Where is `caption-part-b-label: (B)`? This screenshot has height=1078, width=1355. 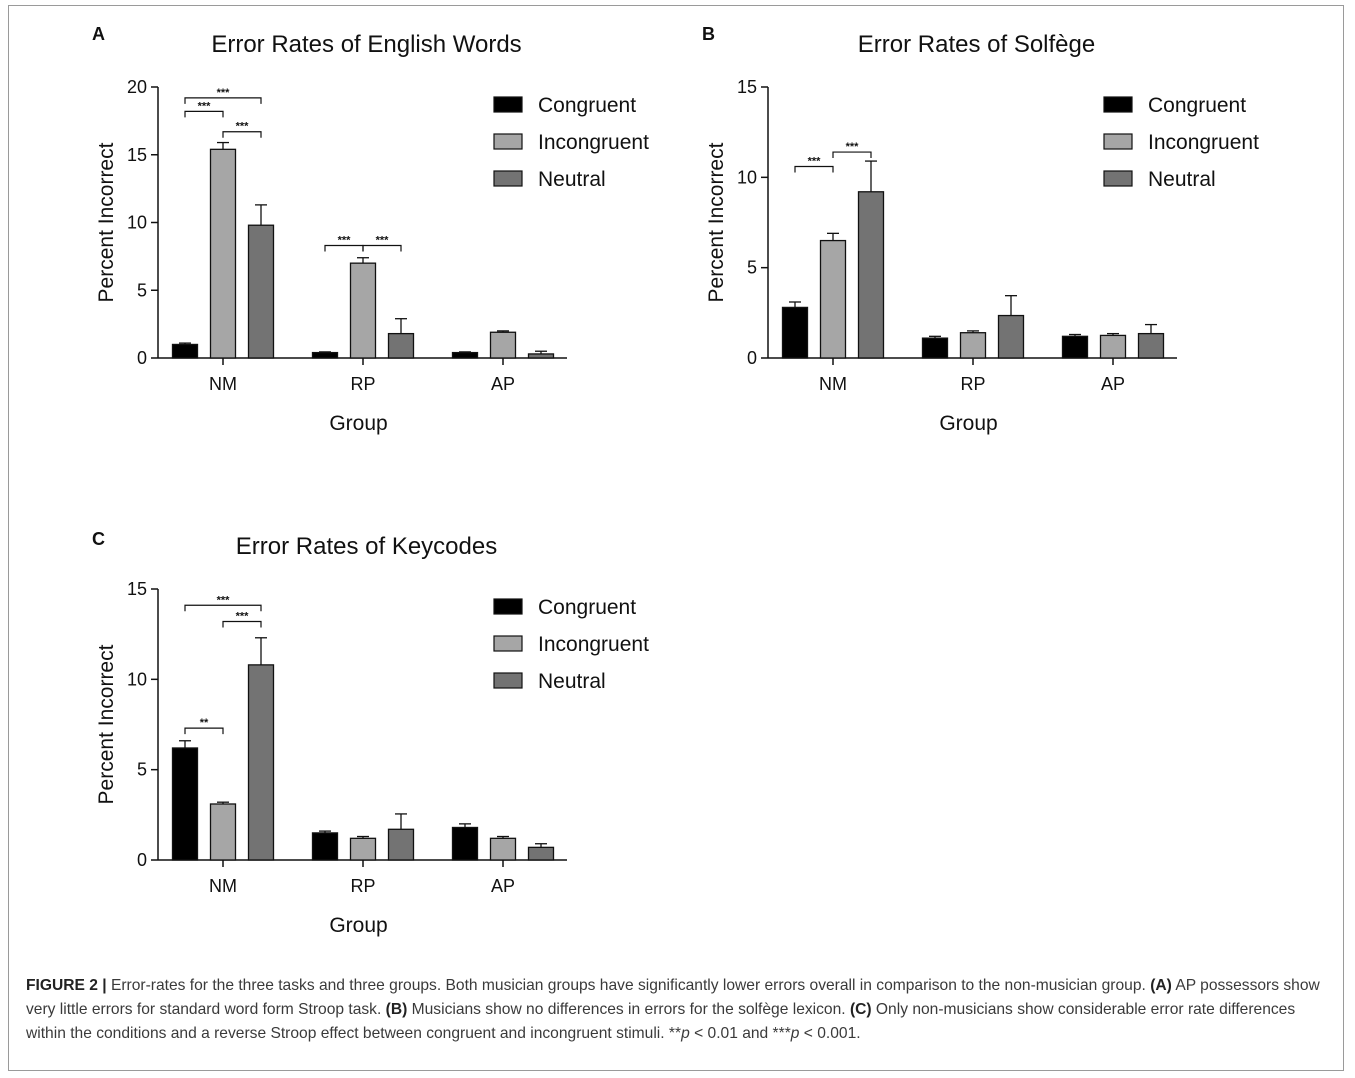 caption-part-b-label: (B) is located at coordinates (396, 1009).